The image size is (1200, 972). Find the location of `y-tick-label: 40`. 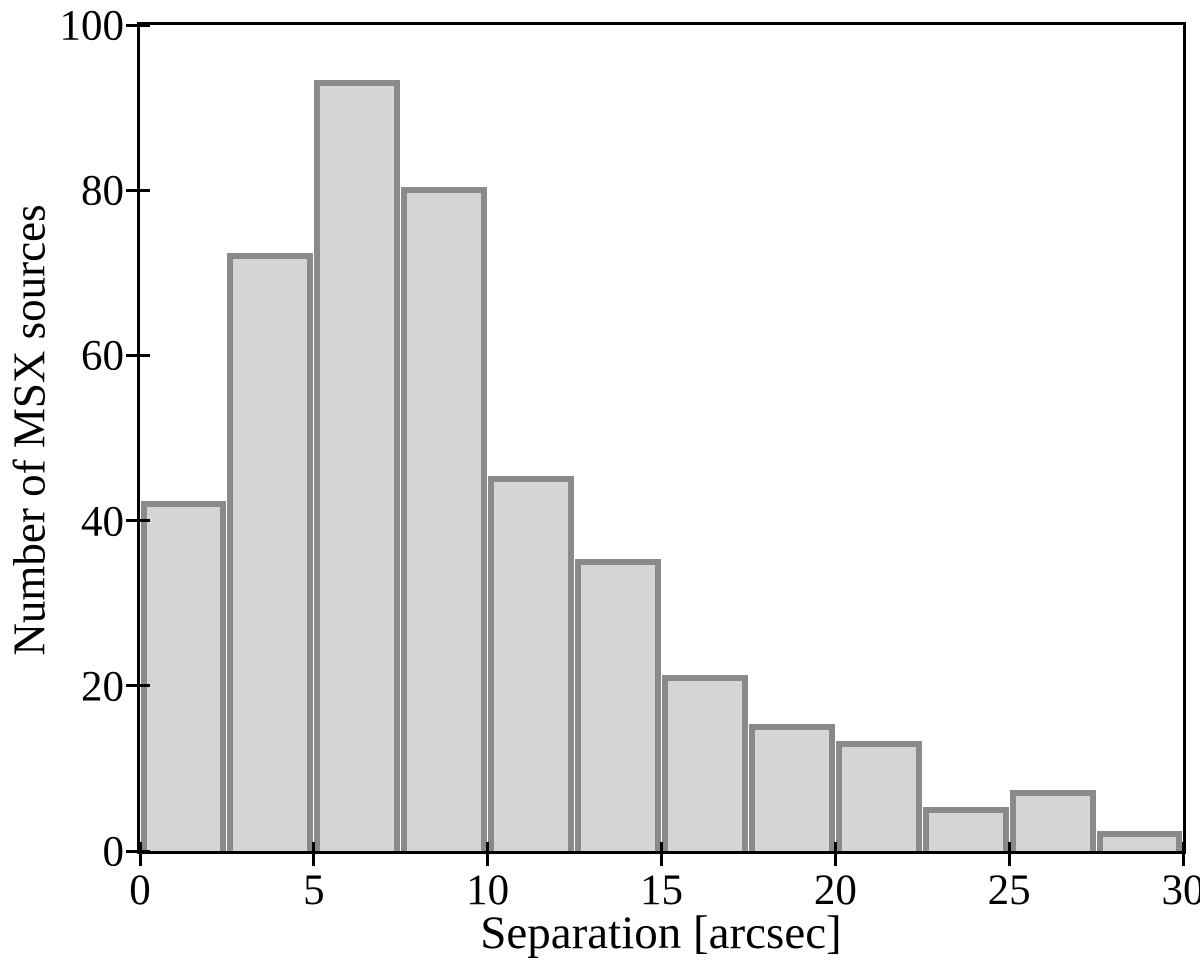

y-tick-label: 40 is located at coordinates (102, 522).